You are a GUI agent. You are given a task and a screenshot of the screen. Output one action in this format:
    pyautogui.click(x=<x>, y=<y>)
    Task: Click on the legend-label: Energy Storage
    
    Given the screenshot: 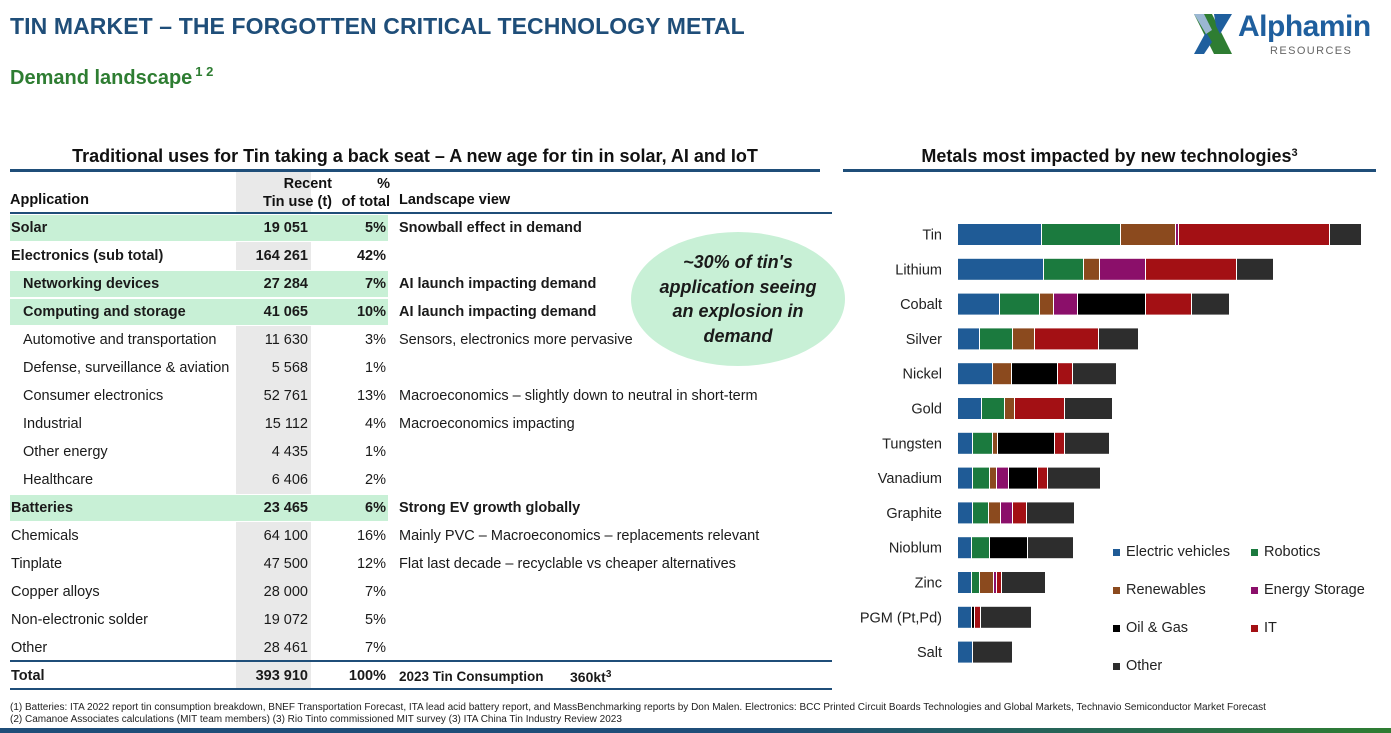 What is the action you would take?
    pyautogui.click(x=1314, y=590)
    